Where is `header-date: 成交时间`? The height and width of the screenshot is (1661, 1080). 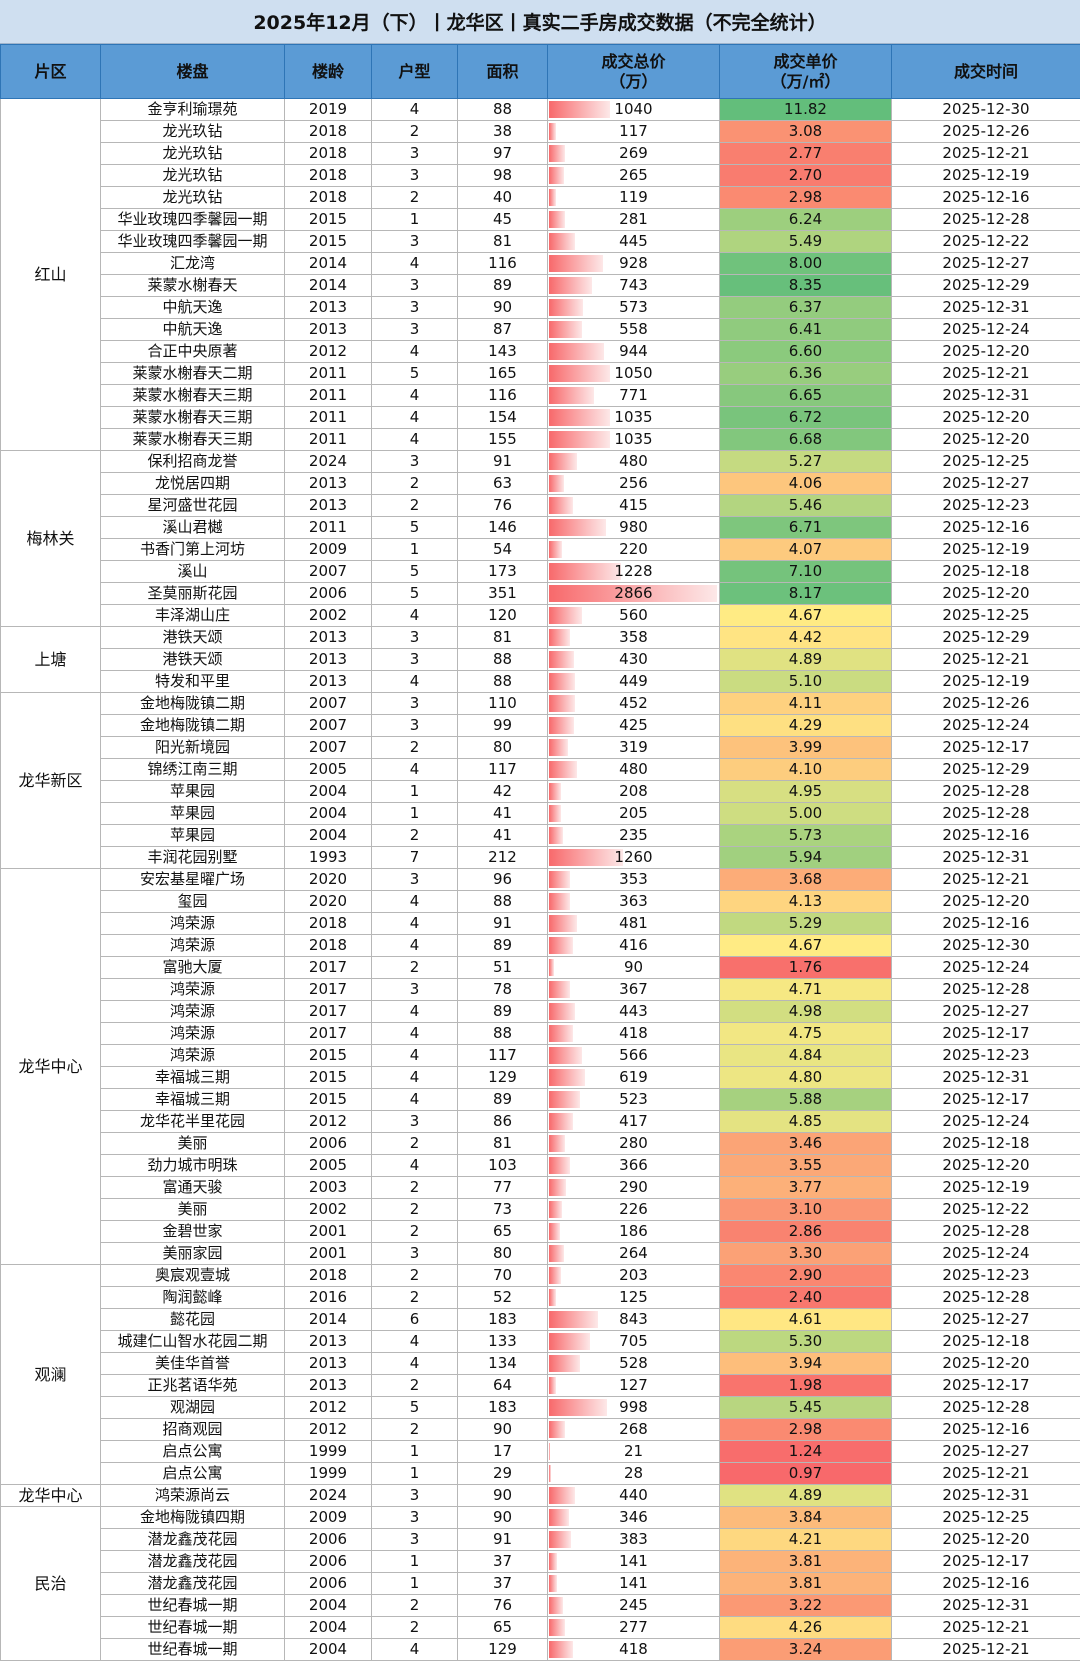
header-date: 成交时间 is located at coordinates (986, 72).